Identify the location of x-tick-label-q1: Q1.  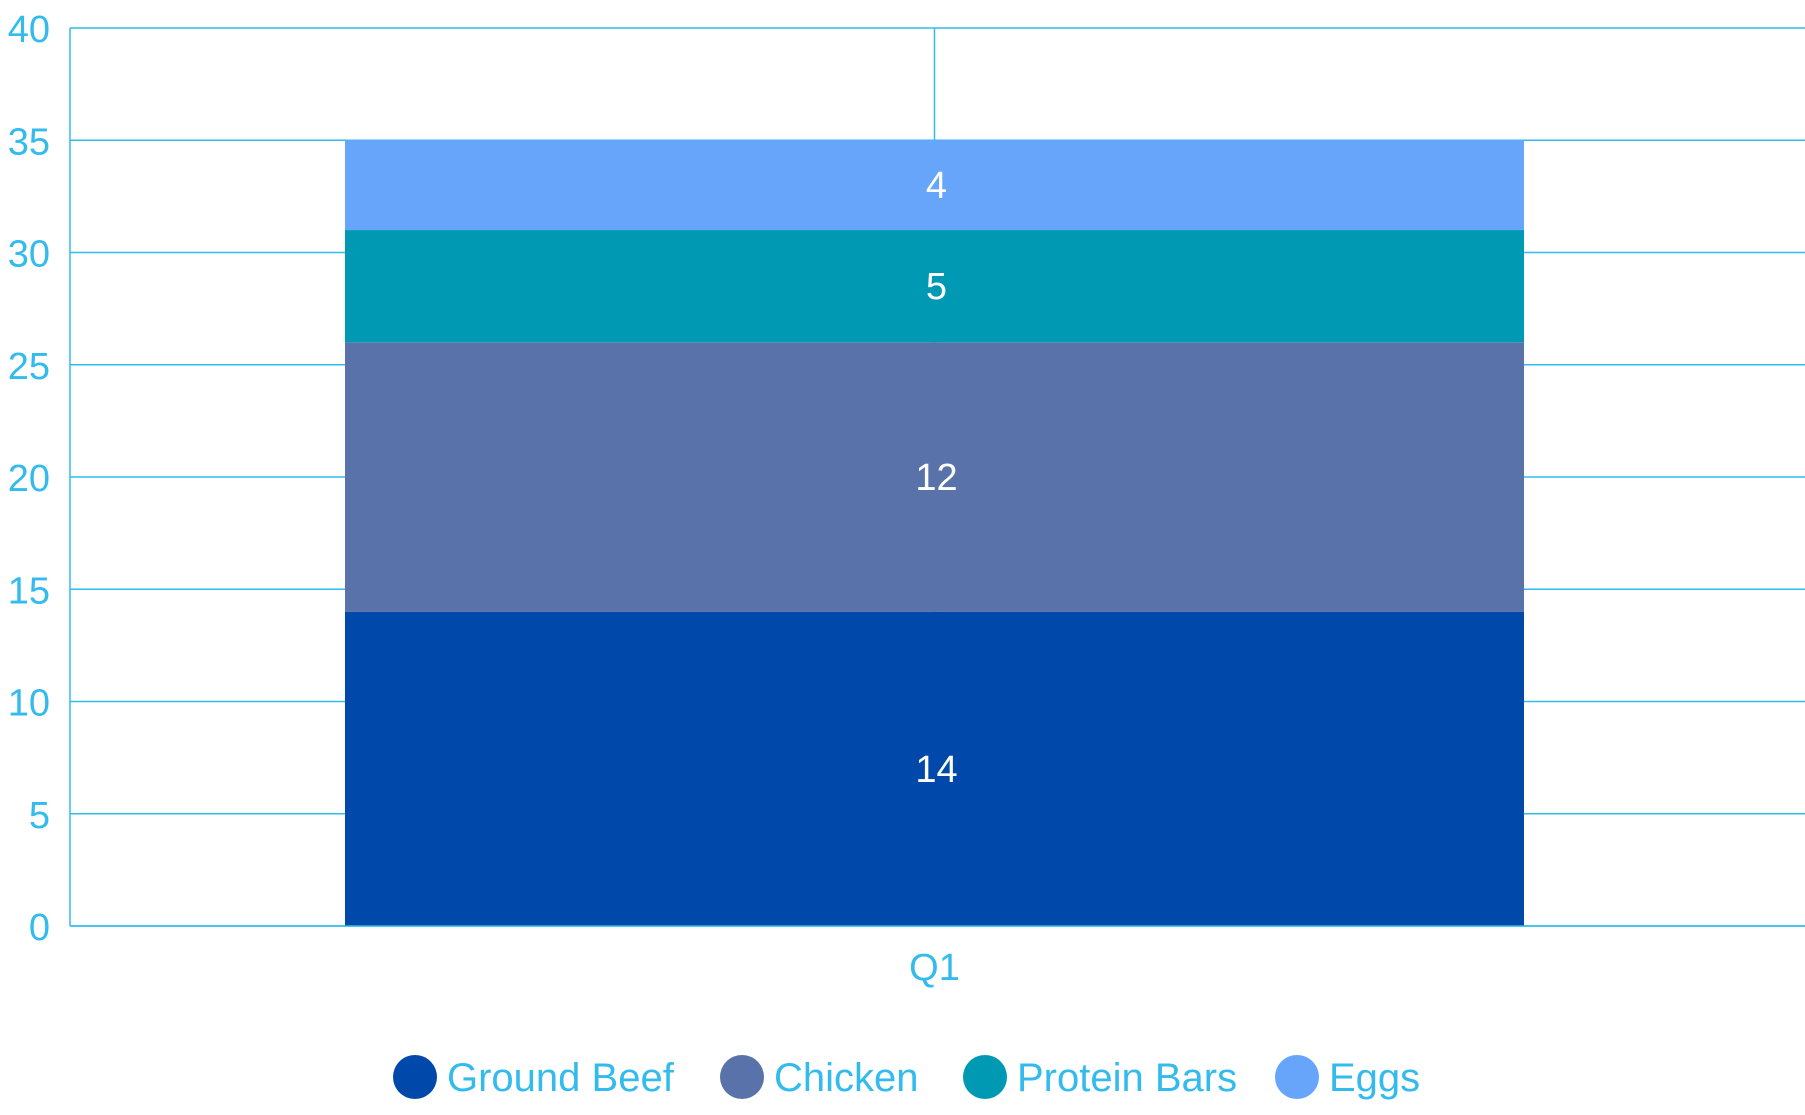
(934, 968).